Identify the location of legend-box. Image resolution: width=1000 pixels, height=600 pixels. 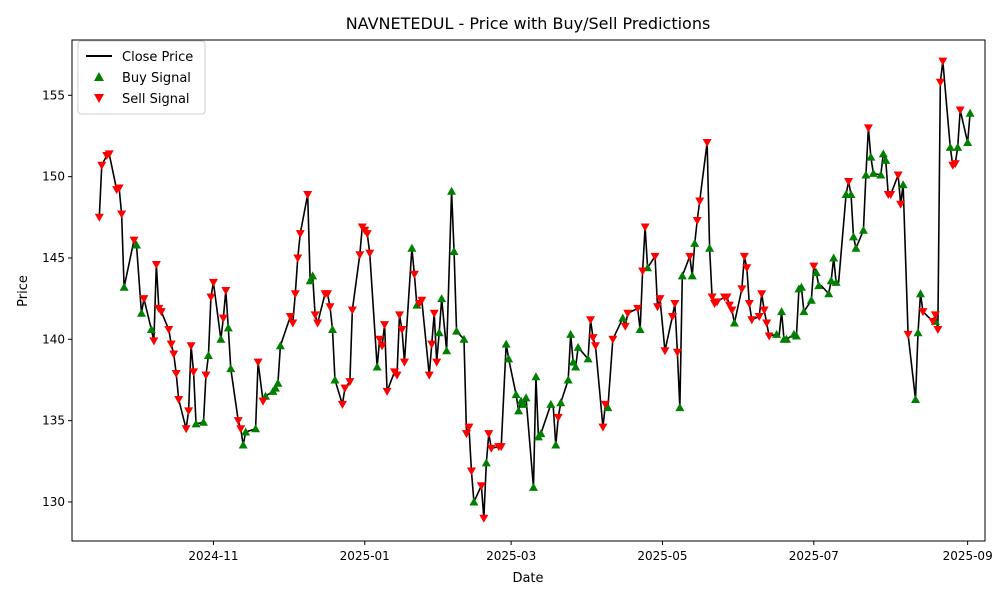
(141, 77).